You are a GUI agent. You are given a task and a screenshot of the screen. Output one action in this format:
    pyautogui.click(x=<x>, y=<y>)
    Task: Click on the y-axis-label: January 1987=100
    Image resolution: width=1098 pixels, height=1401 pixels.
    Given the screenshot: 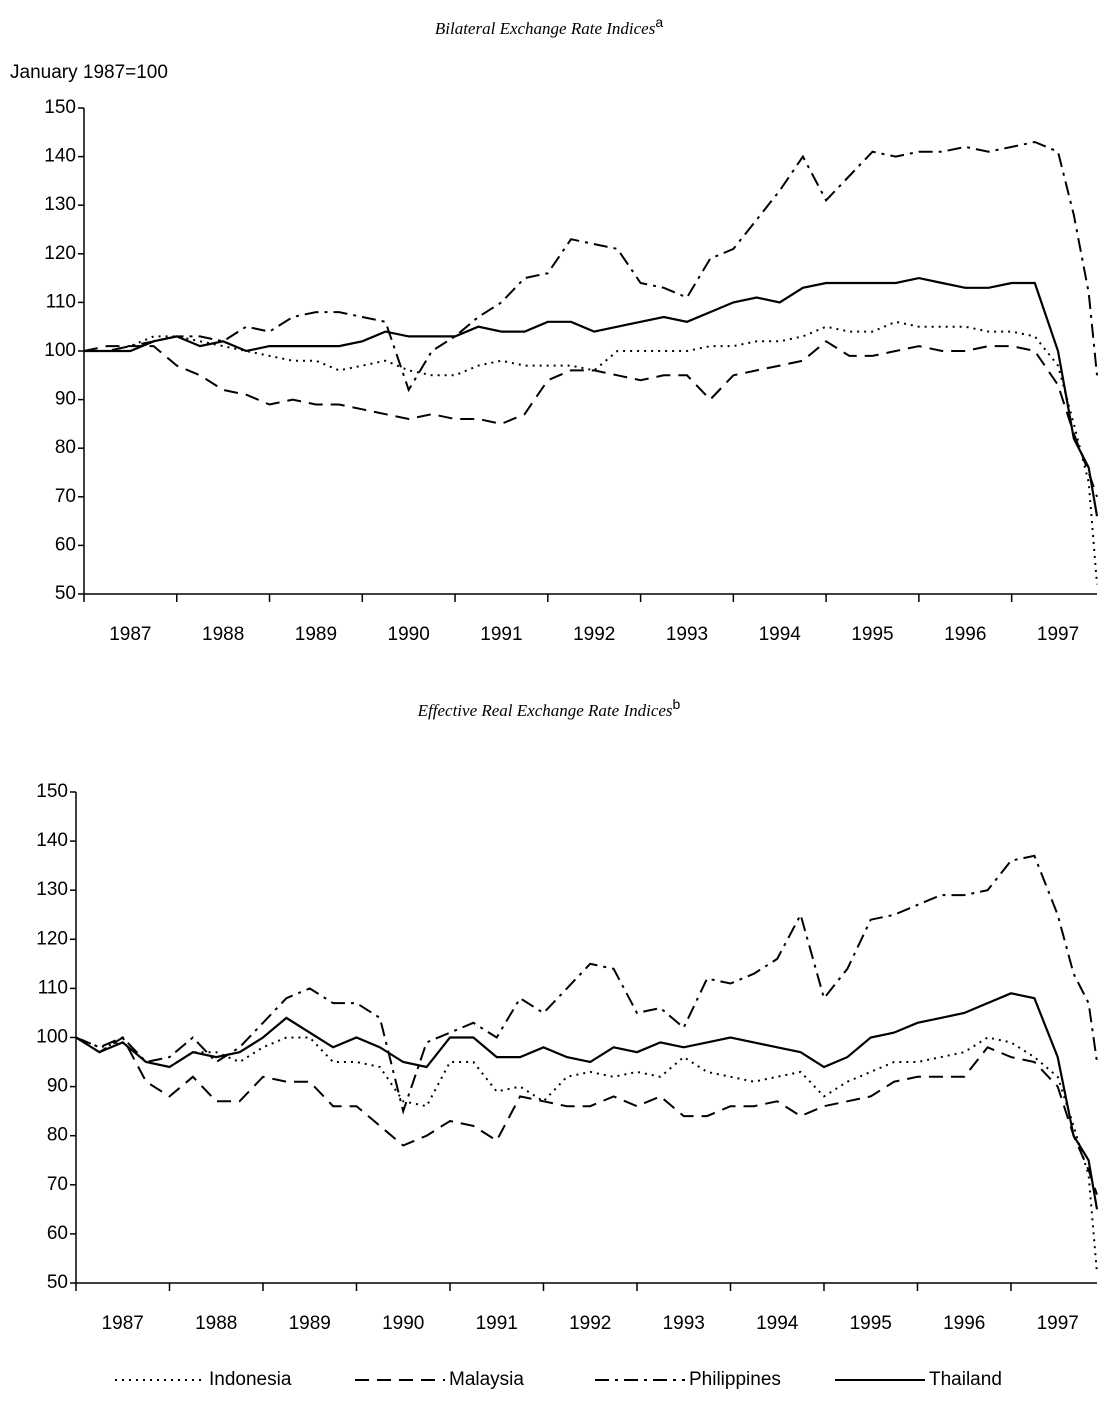 What is the action you would take?
    pyautogui.click(x=89, y=72)
    